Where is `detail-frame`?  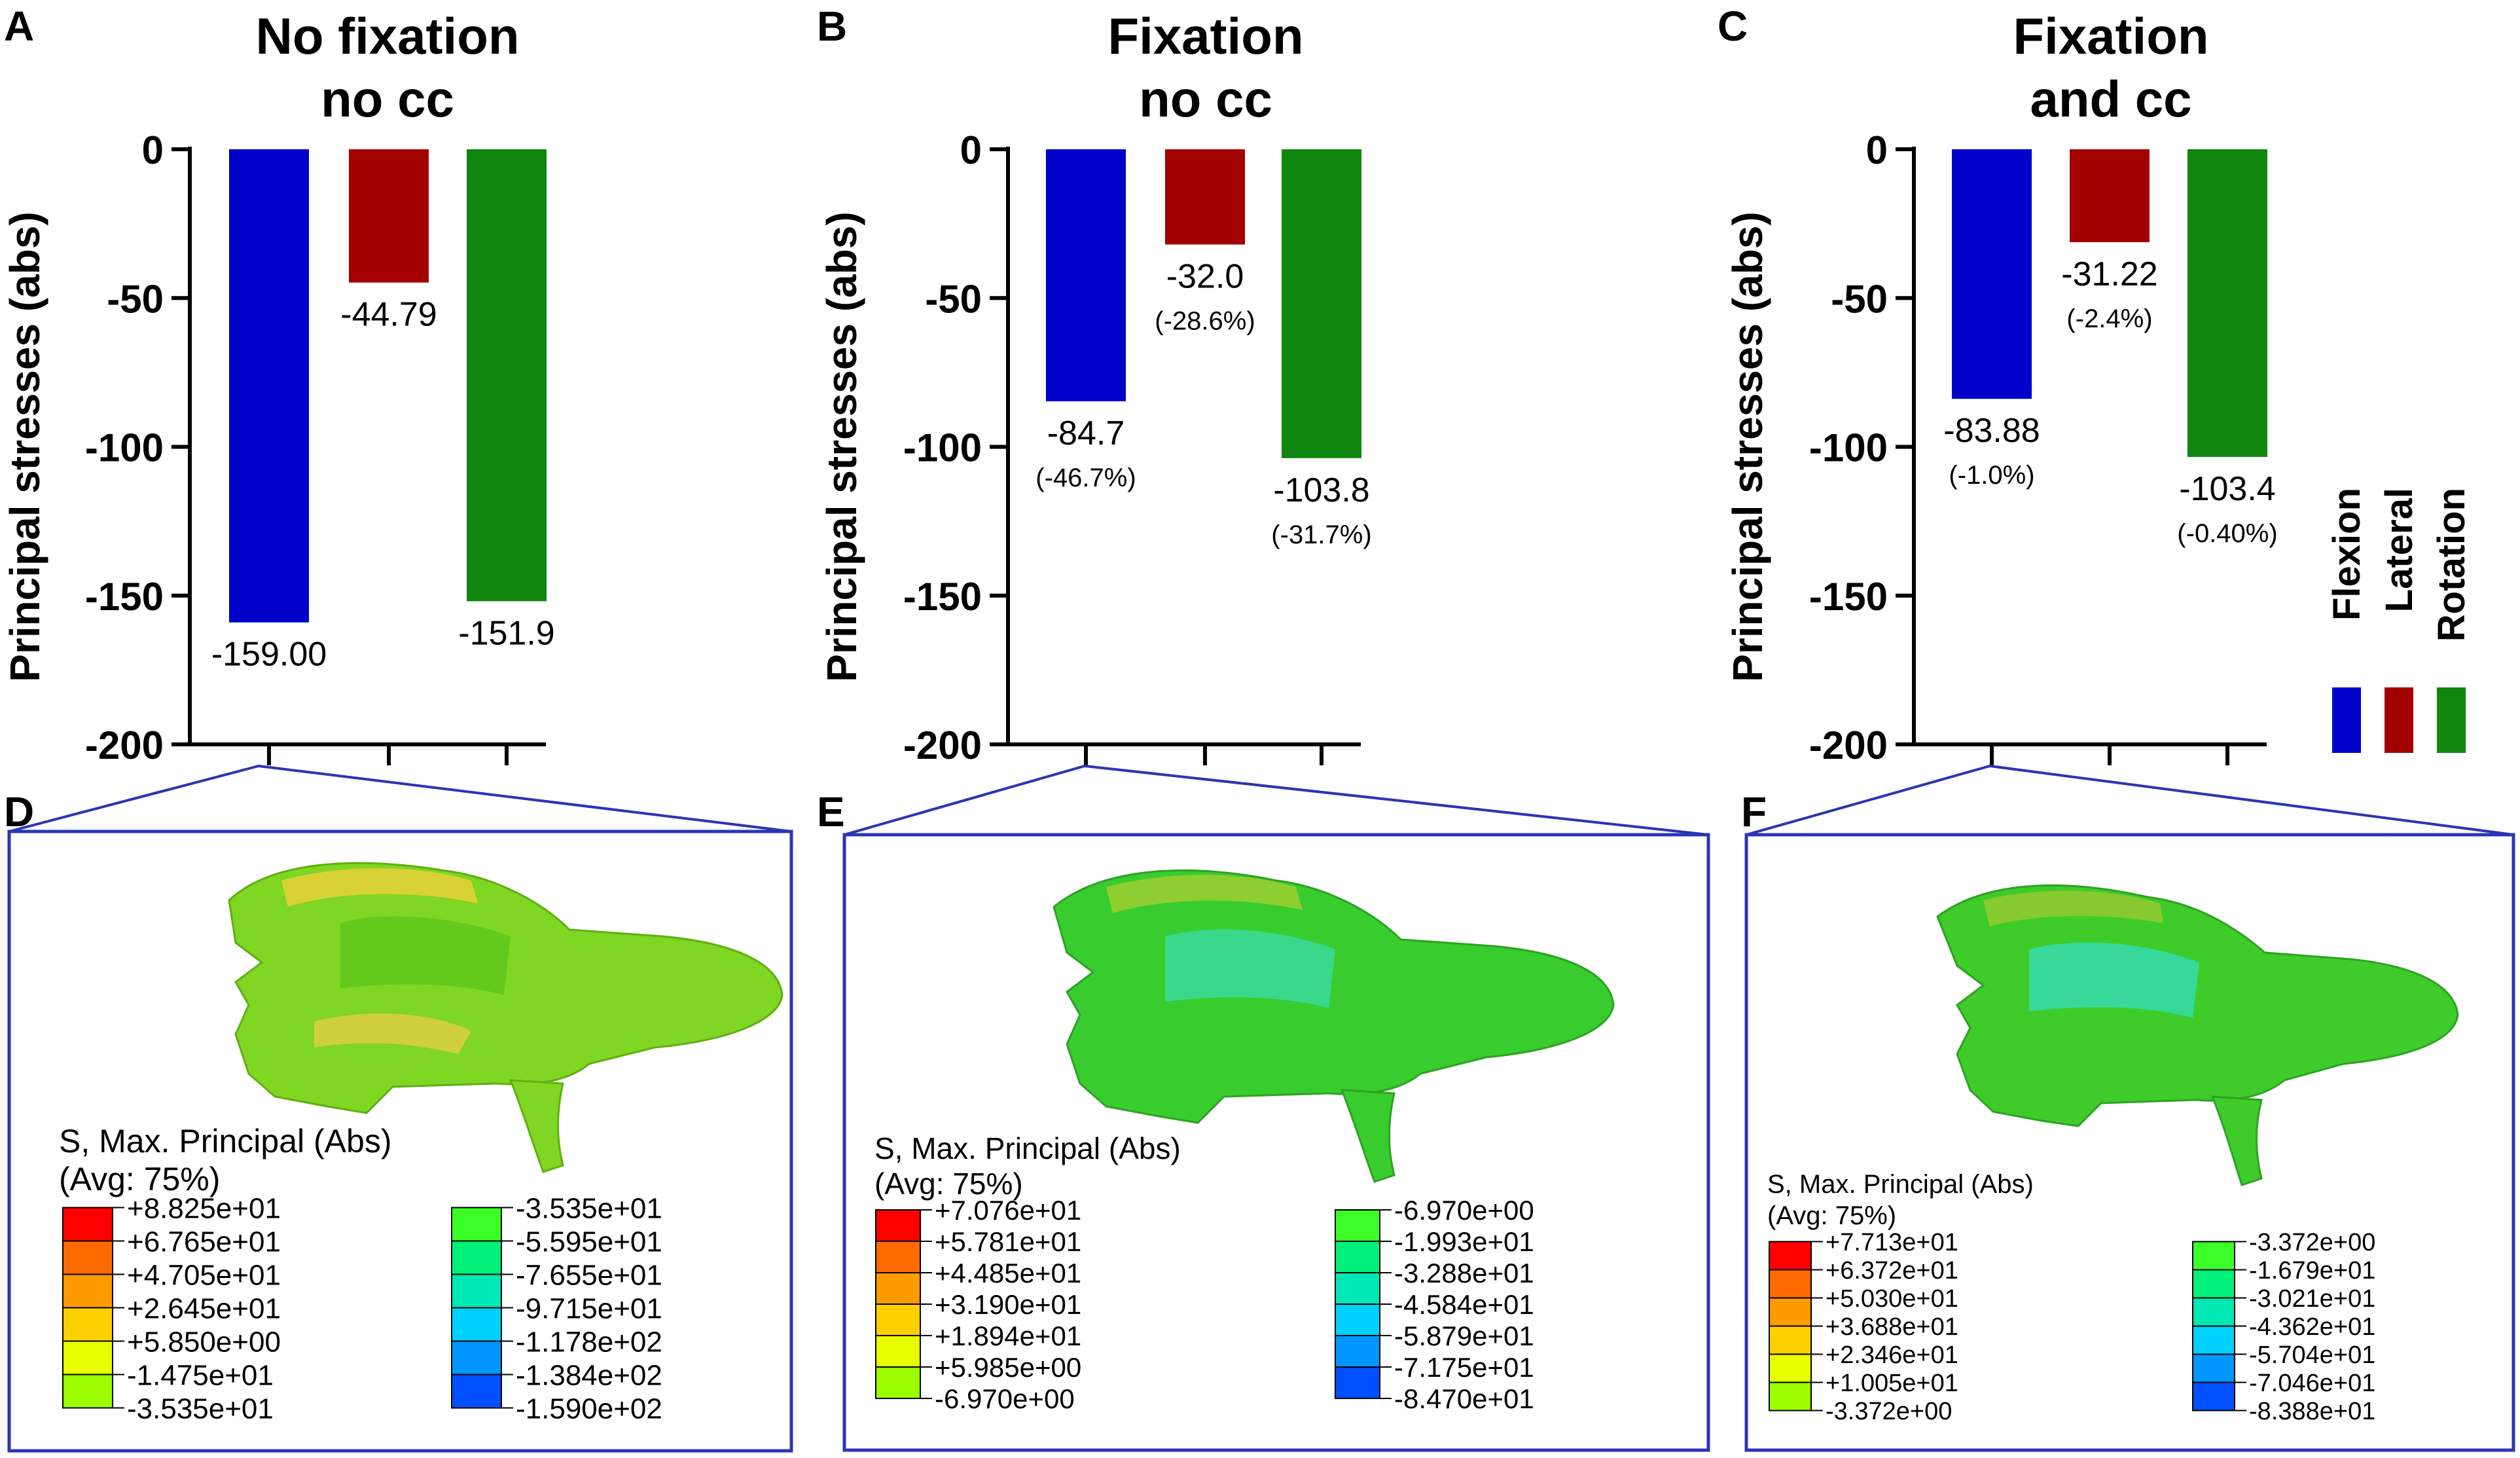
detail-frame is located at coordinates (400, 1141).